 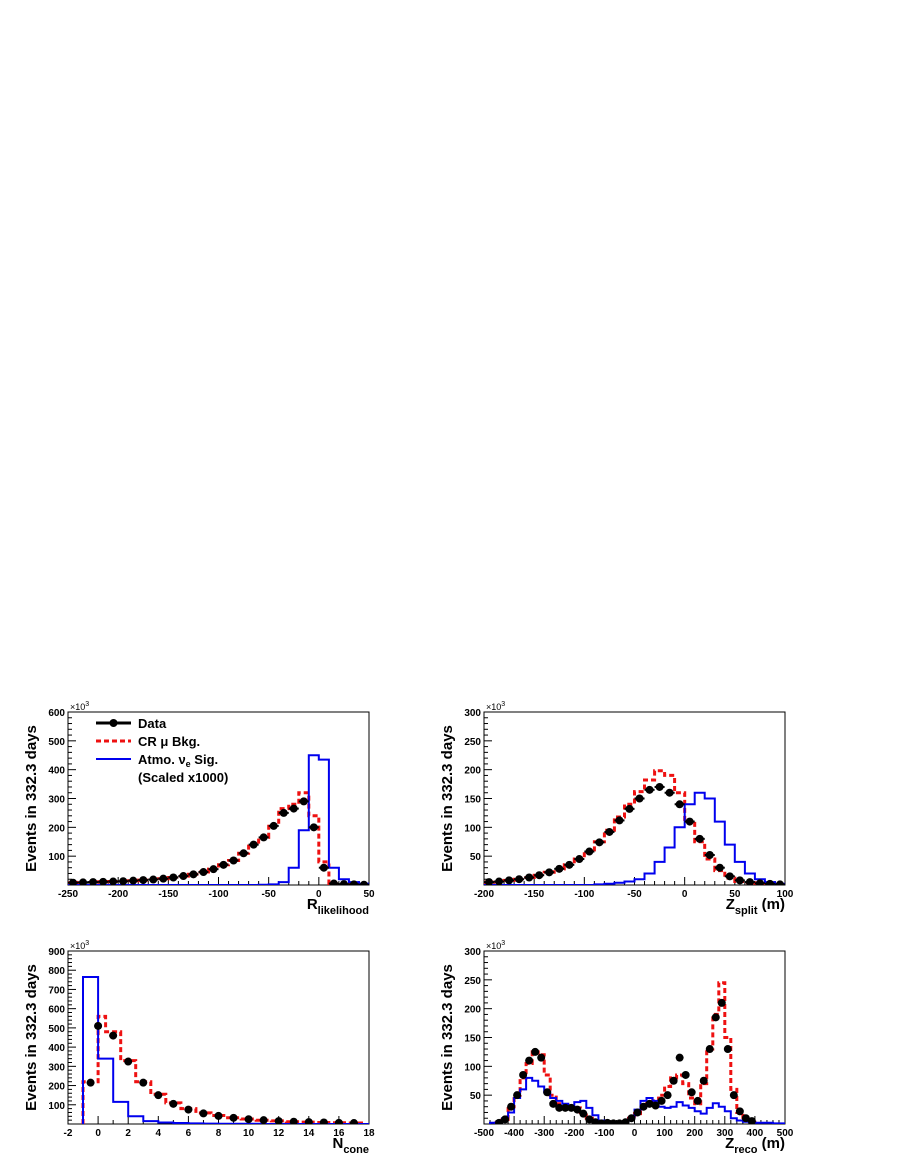 I want to click on y-tick-label: 600, so click(x=56, y=1010).